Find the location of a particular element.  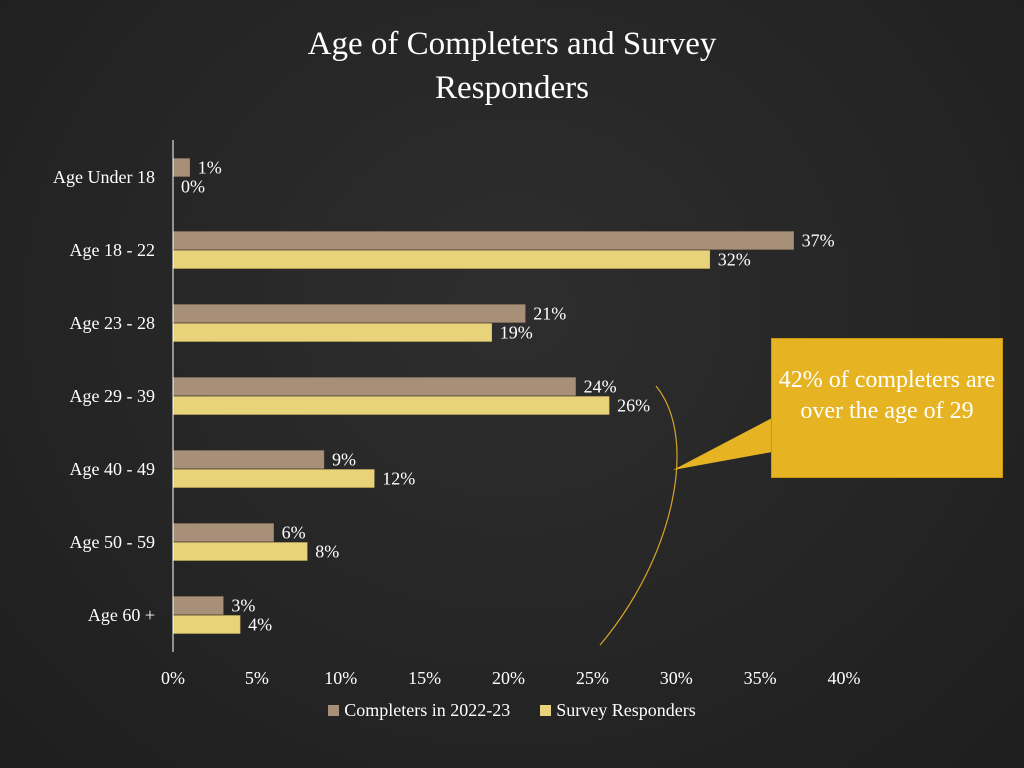

x-tick-label: 15% is located at coordinates (424, 678).